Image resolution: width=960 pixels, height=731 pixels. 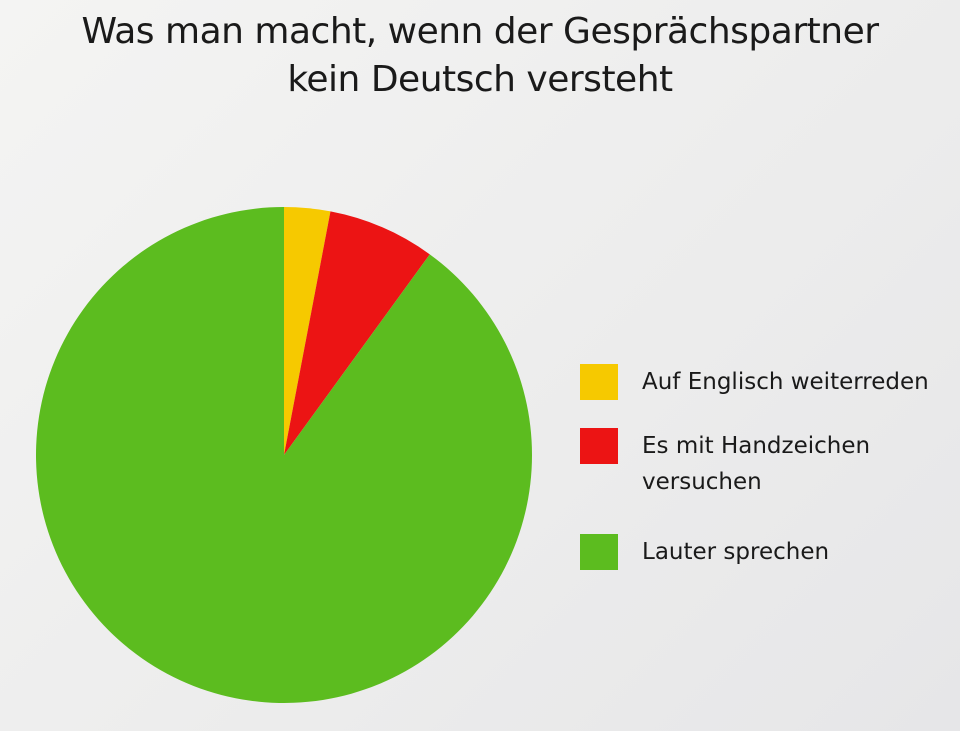 I want to click on legend-item: Es mit Handzeichen versuchen, so click(x=736, y=464).